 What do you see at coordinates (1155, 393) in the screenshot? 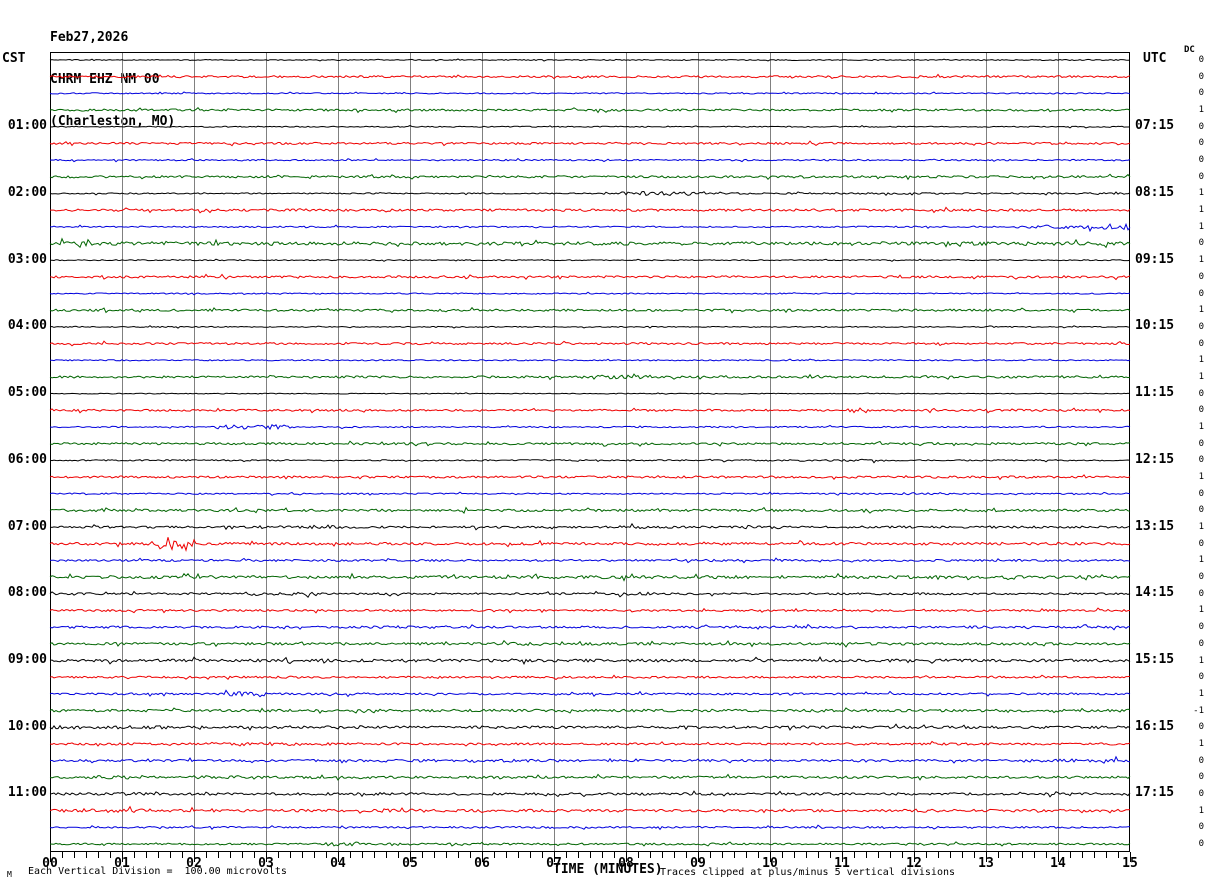
I see `utc-hour-label: 11:15` at bounding box center [1155, 393].